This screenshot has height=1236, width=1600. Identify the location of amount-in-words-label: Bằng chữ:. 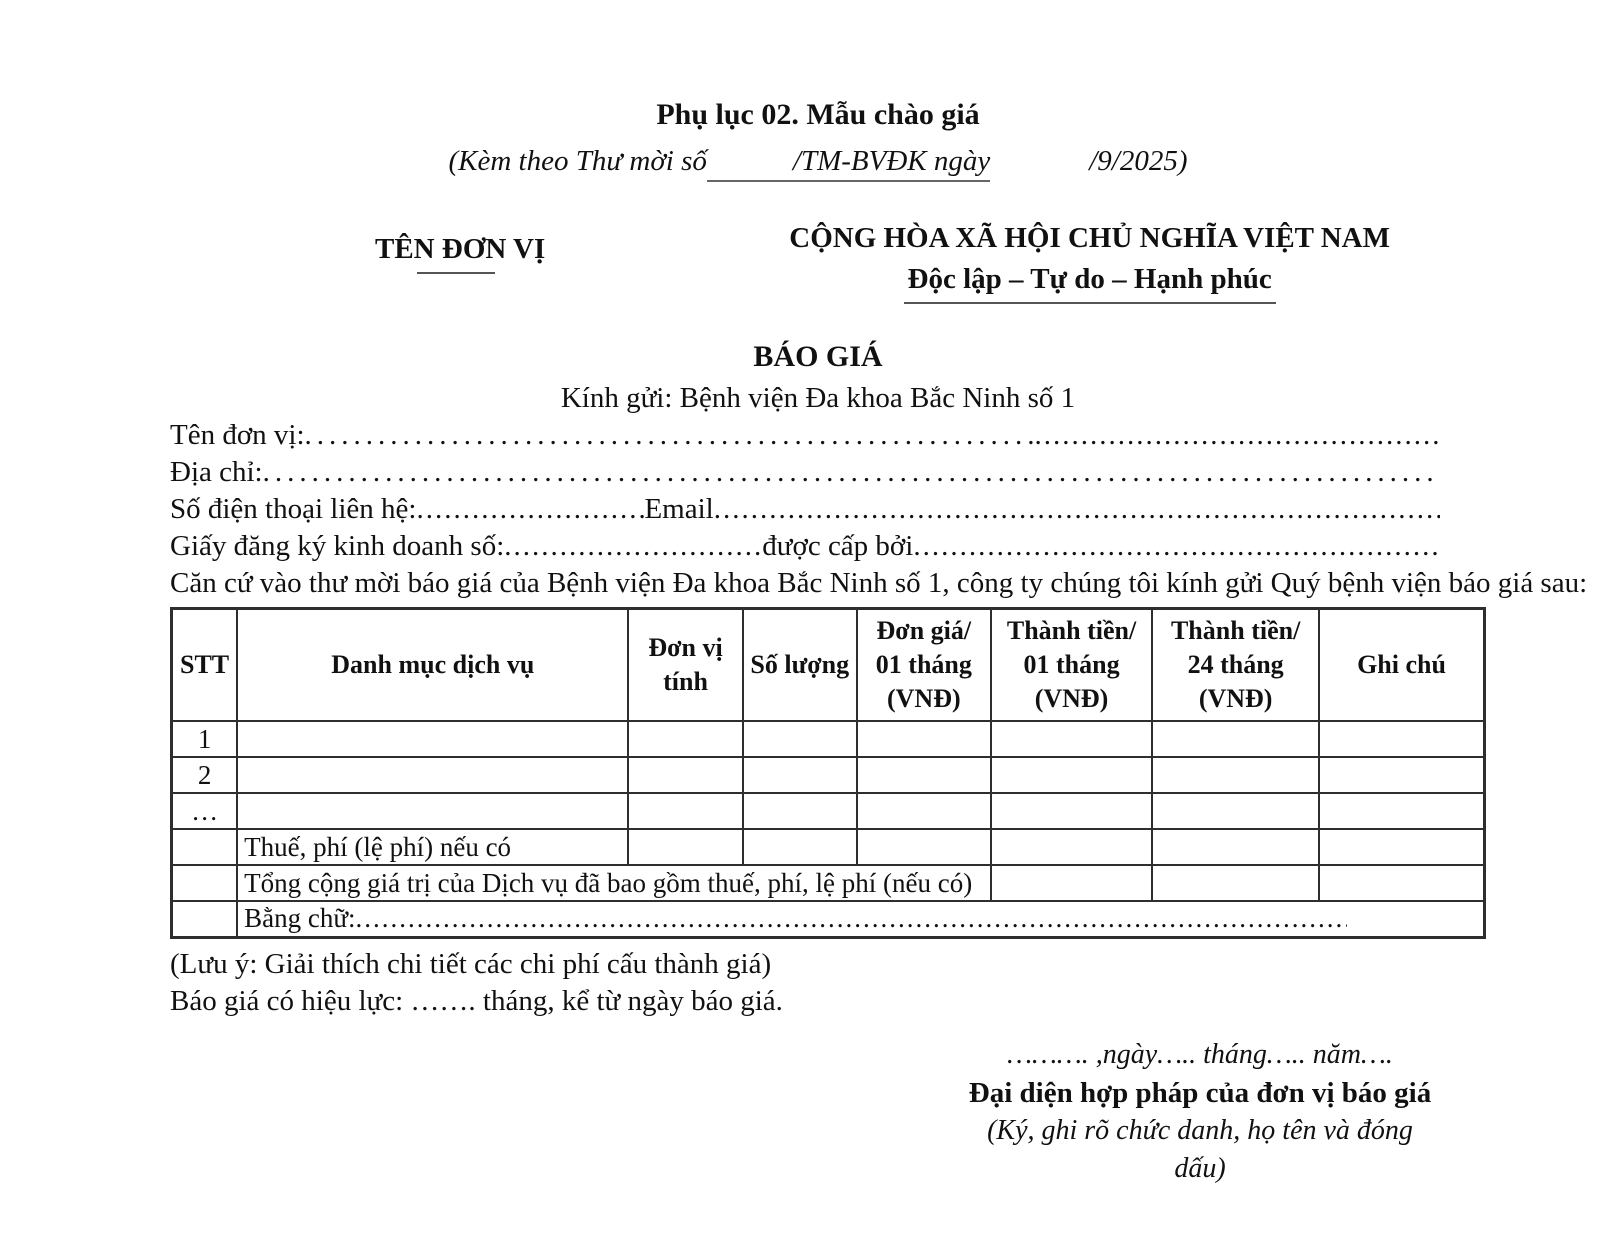
(300, 918).